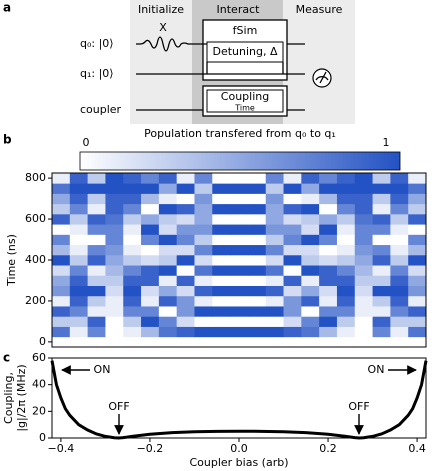 This screenshot has height=471, width=437. Describe the element at coordinates (8, 398) in the screenshot. I see `y-axis-label: Coupling,` at that location.